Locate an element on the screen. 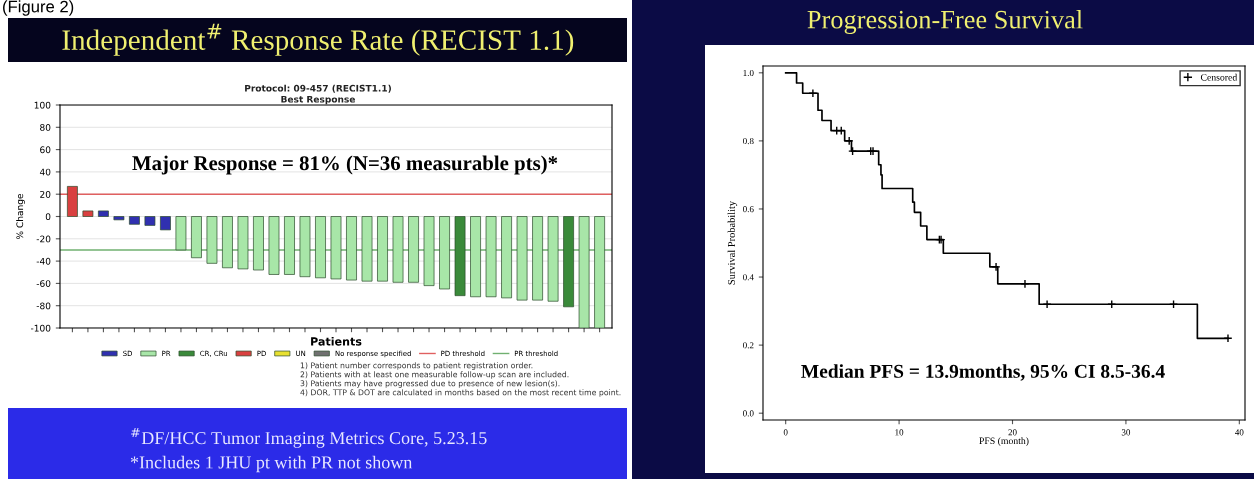 Image resolution: width=1254 pixels, height=479 pixels. y-tick-label: 0.0 is located at coordinates (748, 413).